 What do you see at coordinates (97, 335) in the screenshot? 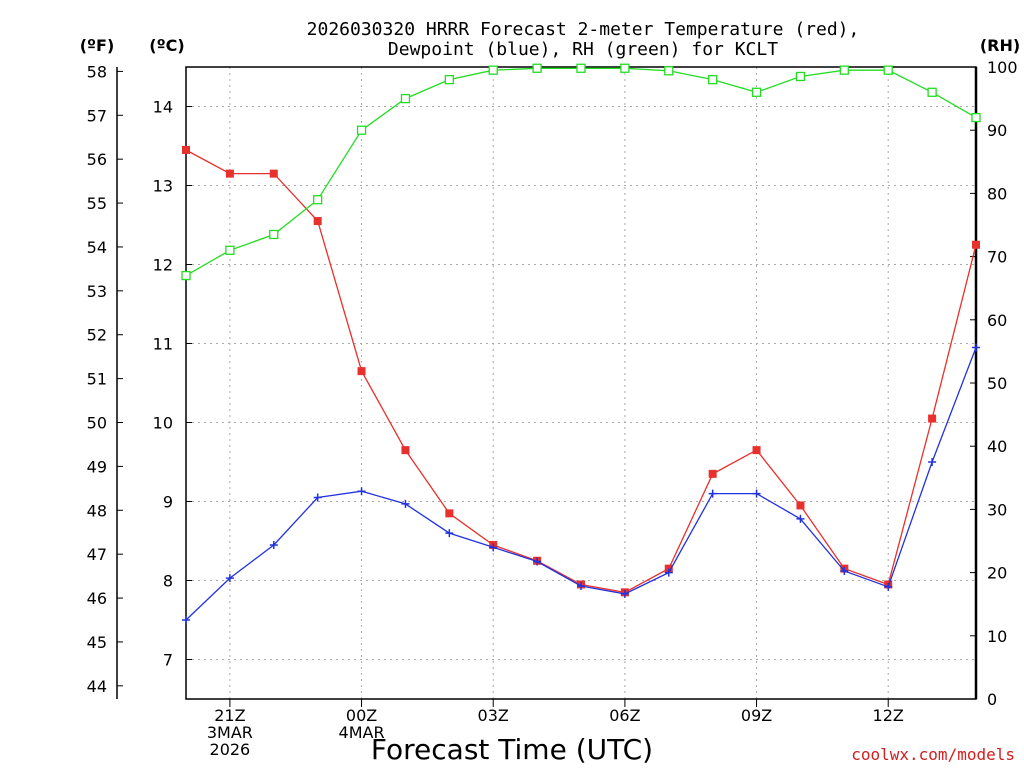
I see `fahrenheit-tick-label: 52` at bounding box center [97, 335].